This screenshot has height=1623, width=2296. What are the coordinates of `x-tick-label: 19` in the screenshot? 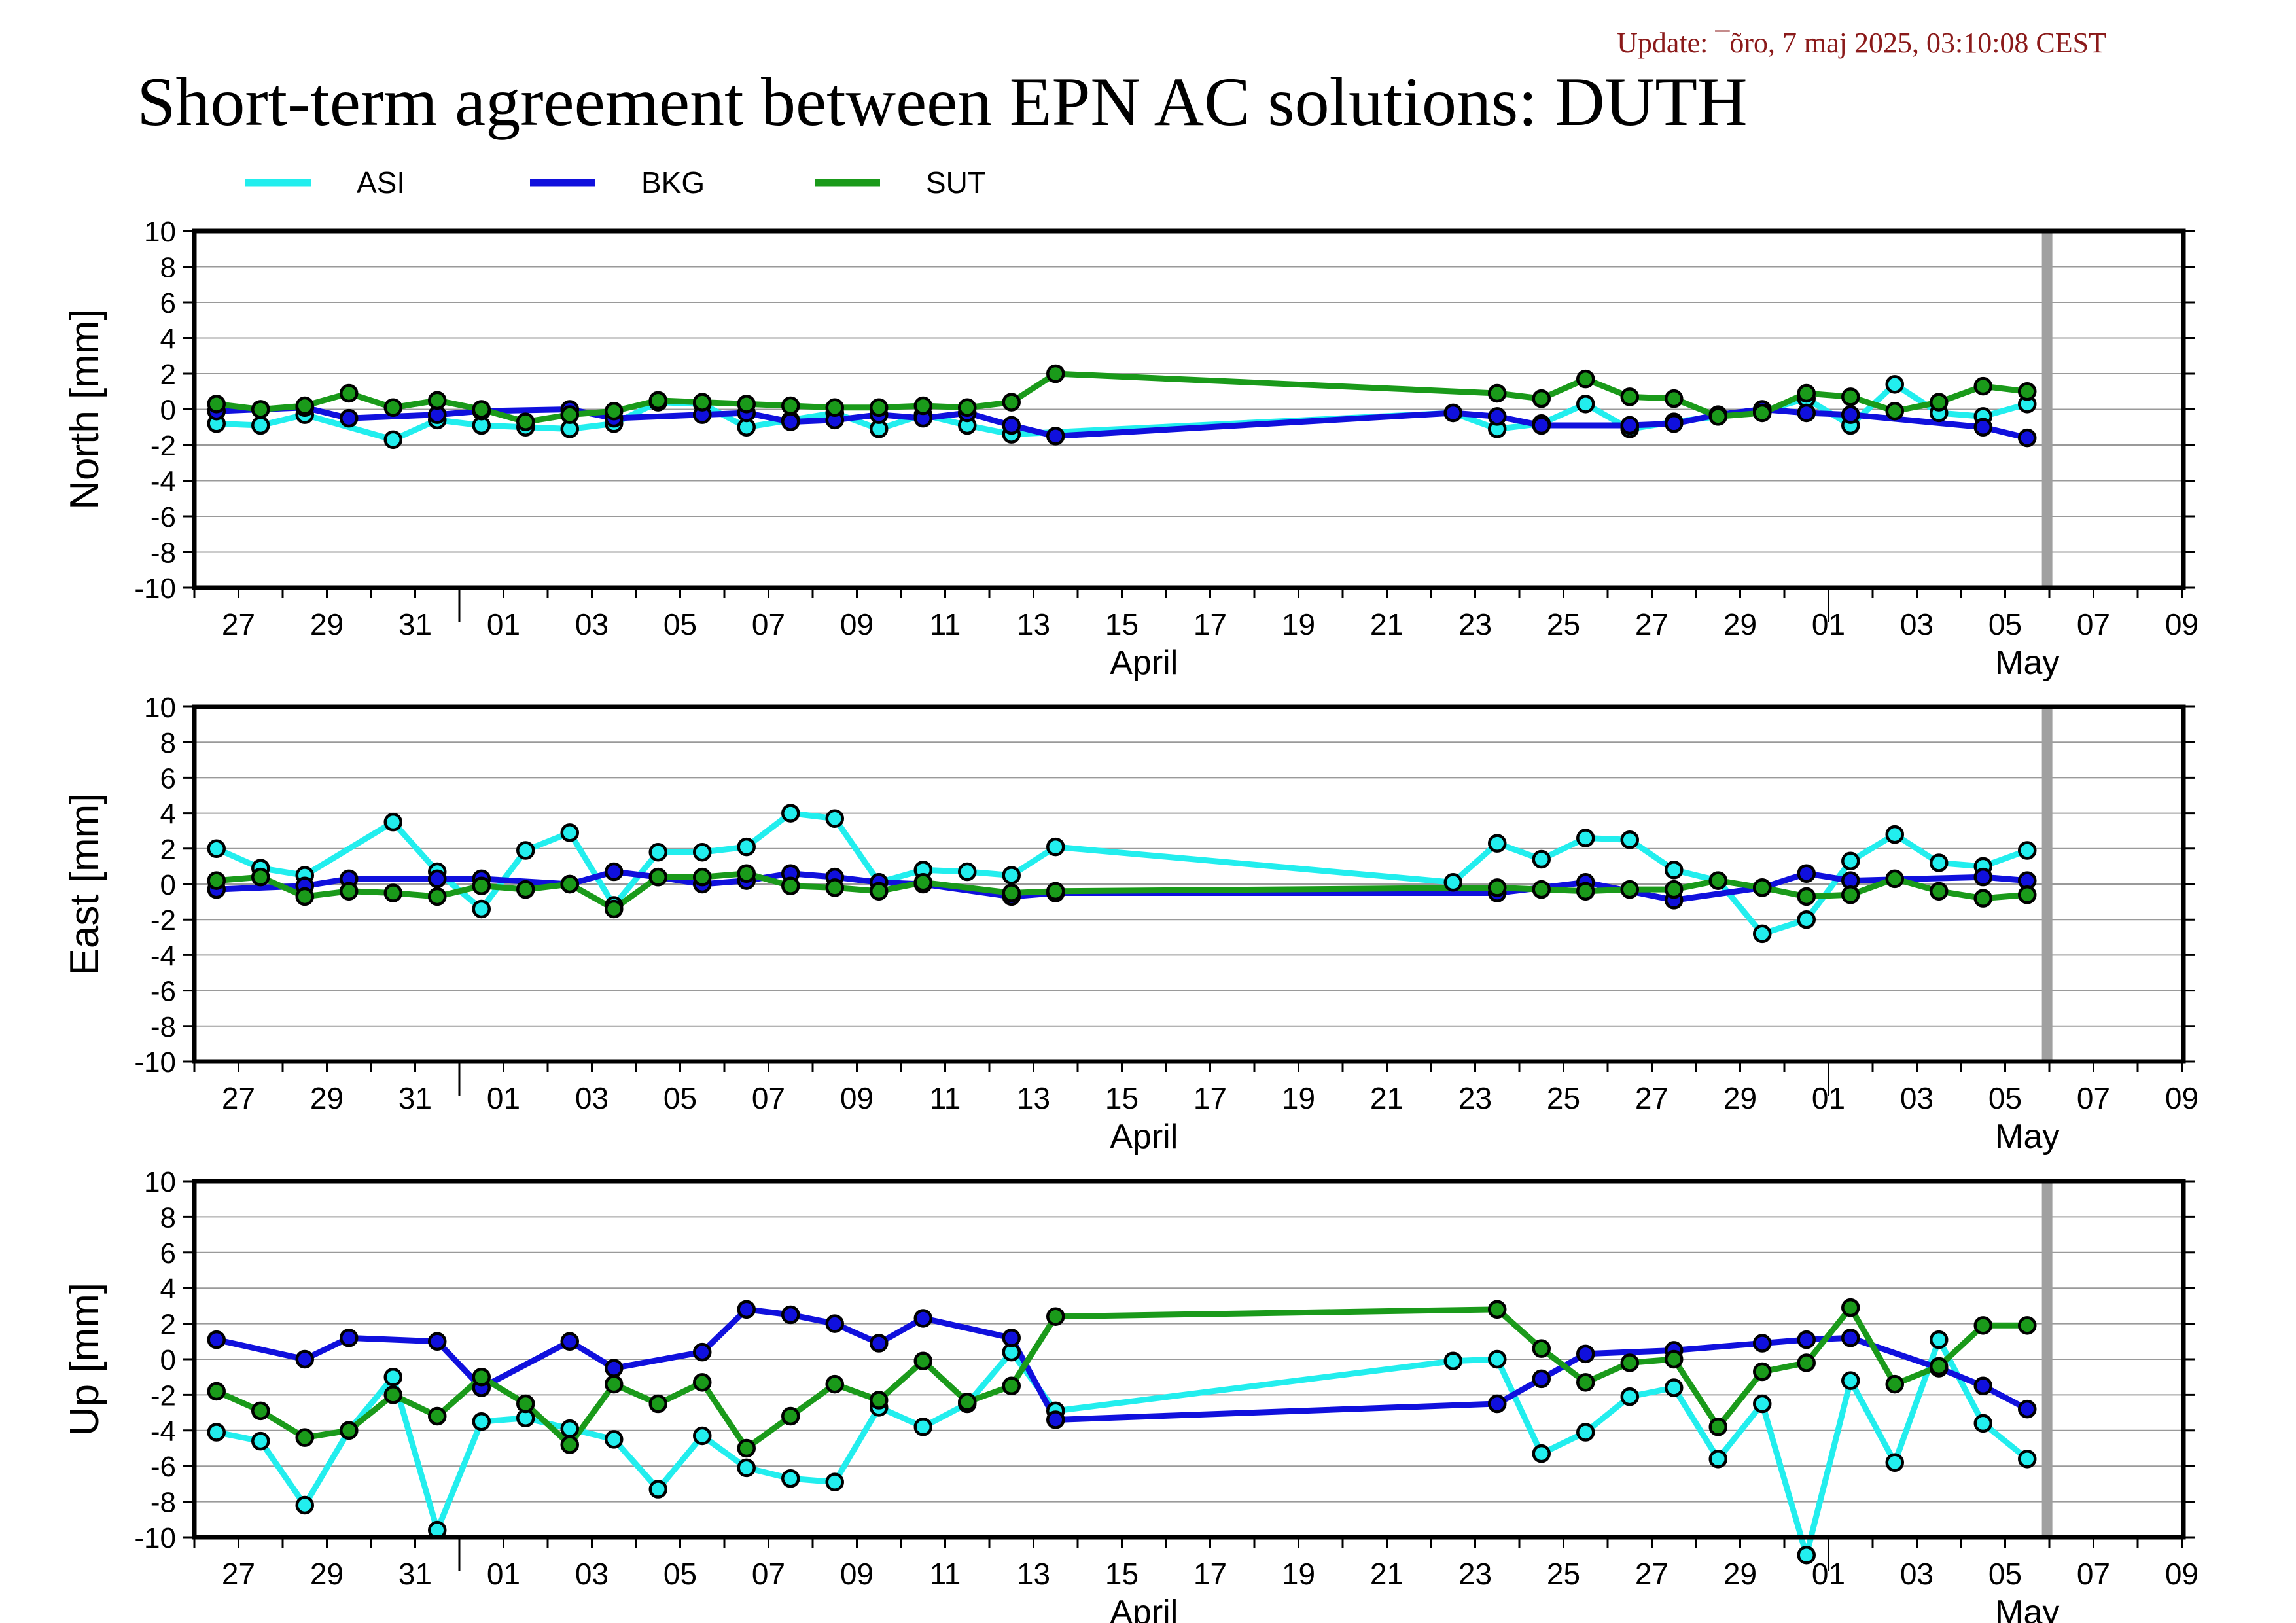 It's located at (1298, 1574).